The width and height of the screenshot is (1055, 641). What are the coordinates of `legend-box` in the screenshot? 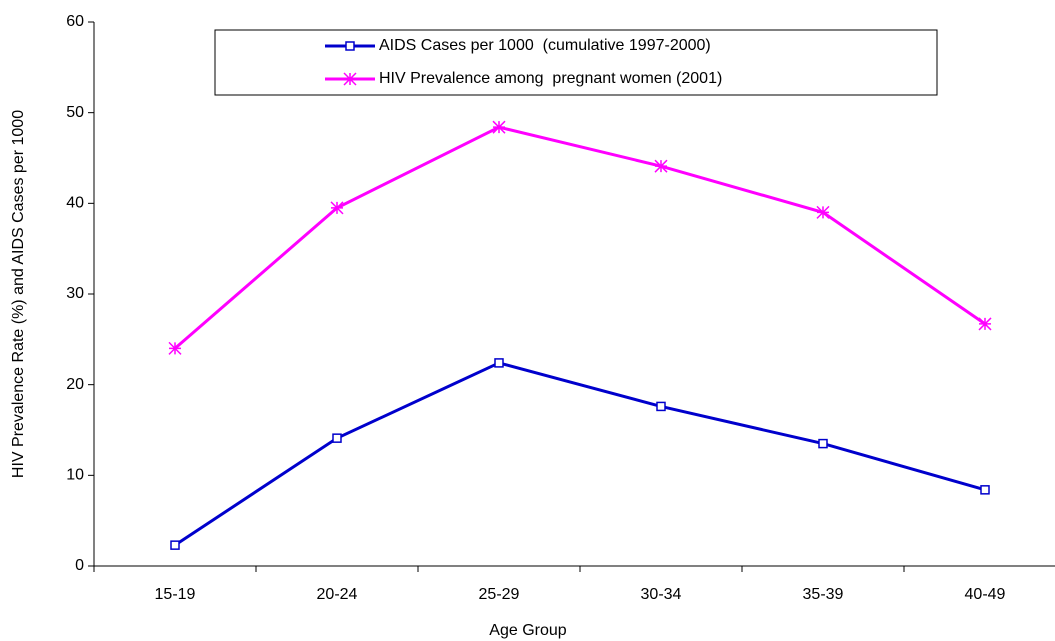 It's located at (576, 62).